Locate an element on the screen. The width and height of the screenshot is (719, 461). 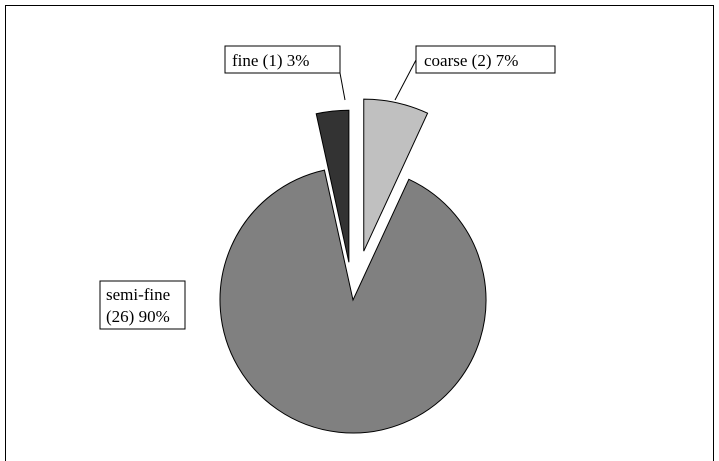
label-coarse: coarse (2) 7% is located at coordinates (485, 59).